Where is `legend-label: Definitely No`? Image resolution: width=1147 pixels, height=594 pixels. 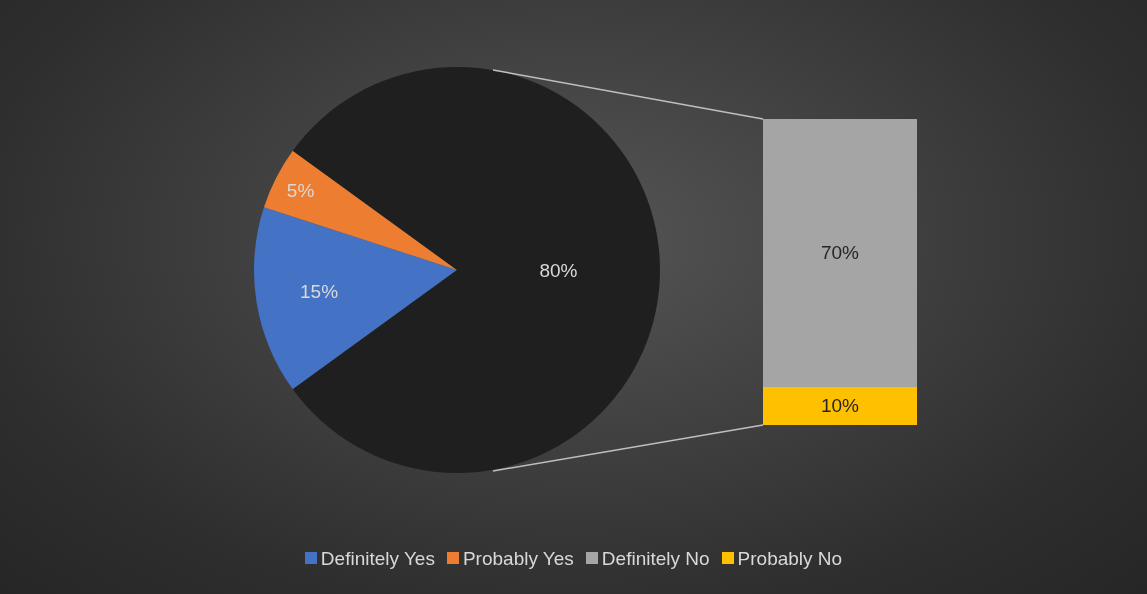
legend-label: Definitely No is located at coordinates (655, 558).